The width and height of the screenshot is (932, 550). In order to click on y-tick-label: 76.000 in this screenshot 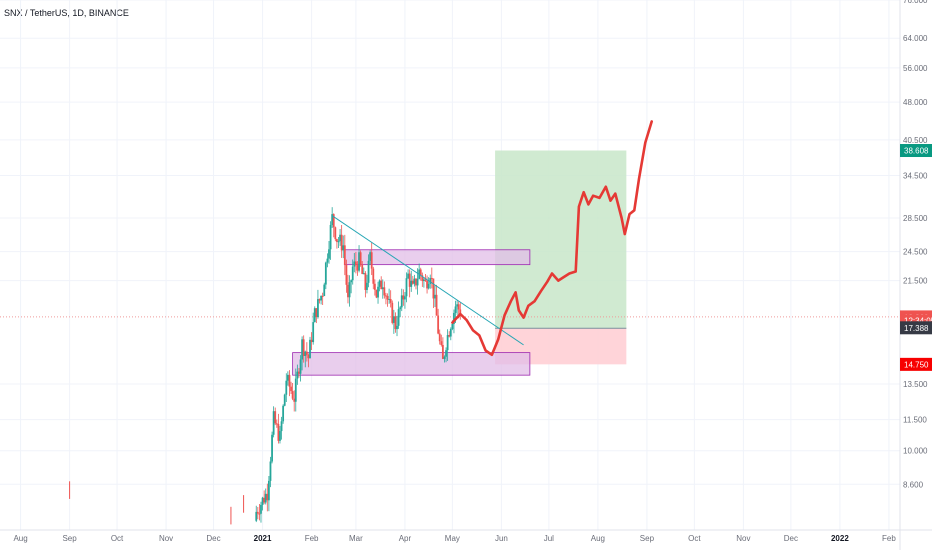, I will do `click(915, 2)`.